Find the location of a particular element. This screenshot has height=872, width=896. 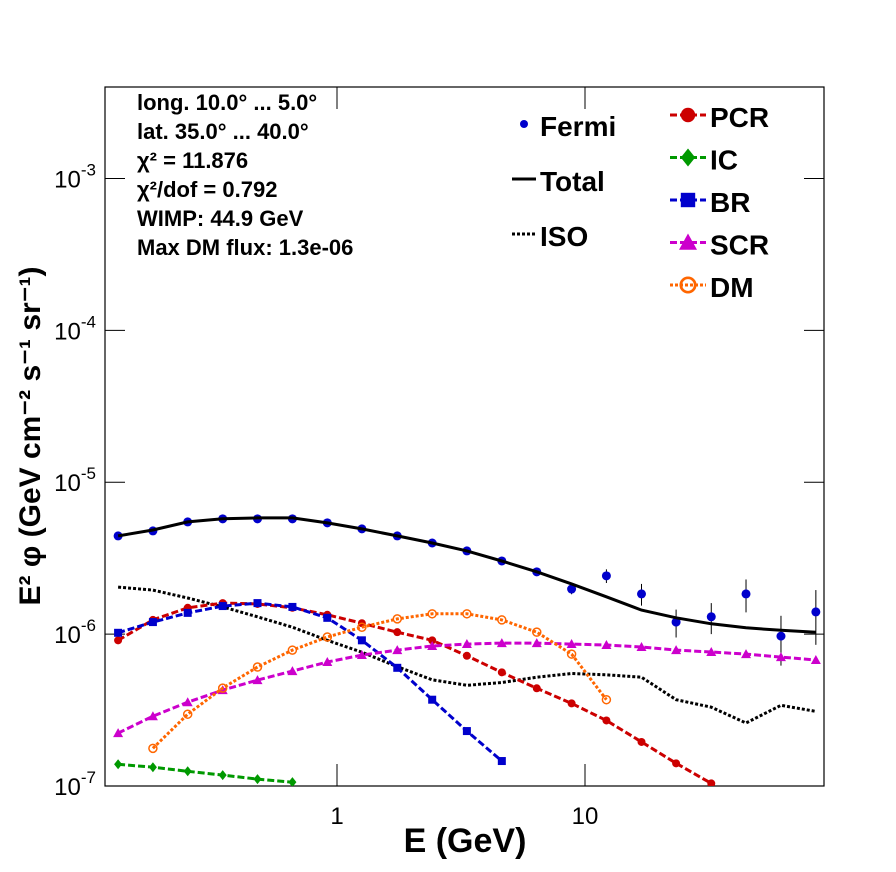

annotation: WIMP: 44.9 GeV is located at coordinates (220, 218).